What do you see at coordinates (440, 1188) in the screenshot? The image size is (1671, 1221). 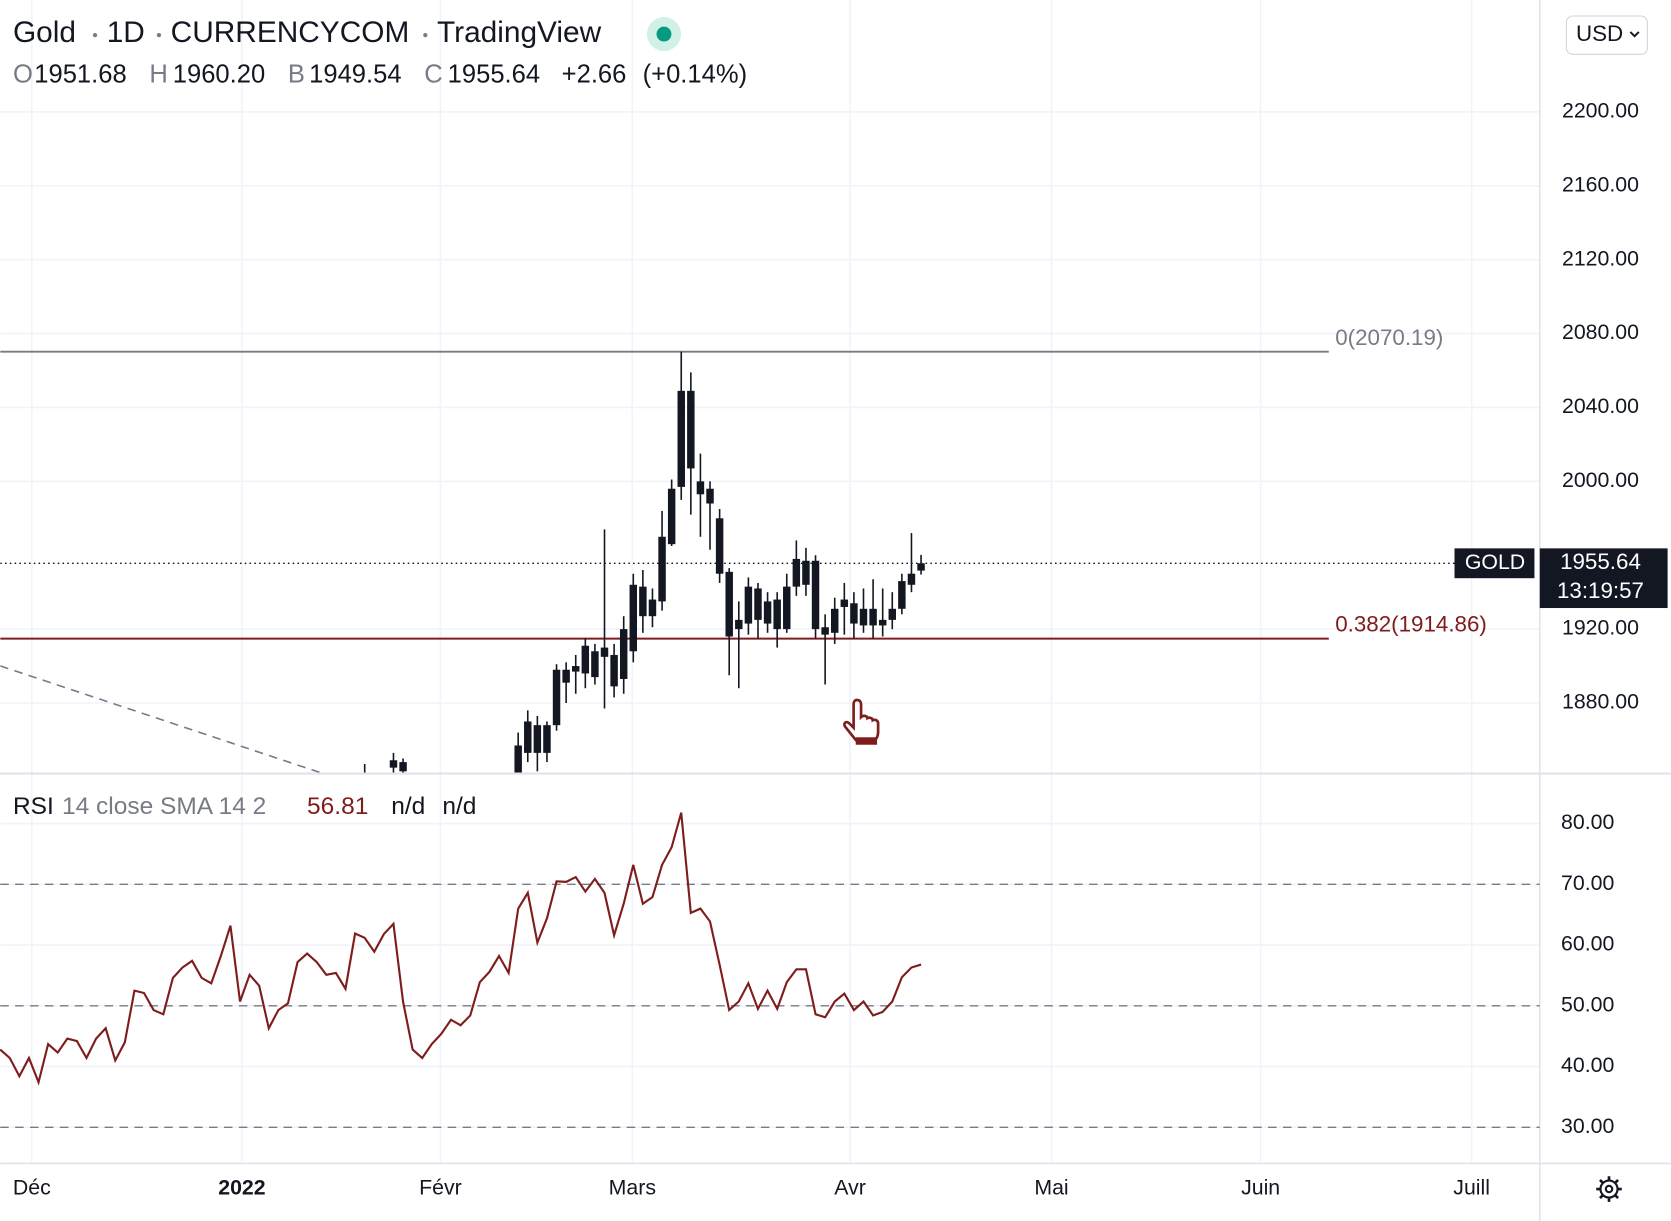 I see `x-tick-label: Févr` at bounding box center [440, 1188].